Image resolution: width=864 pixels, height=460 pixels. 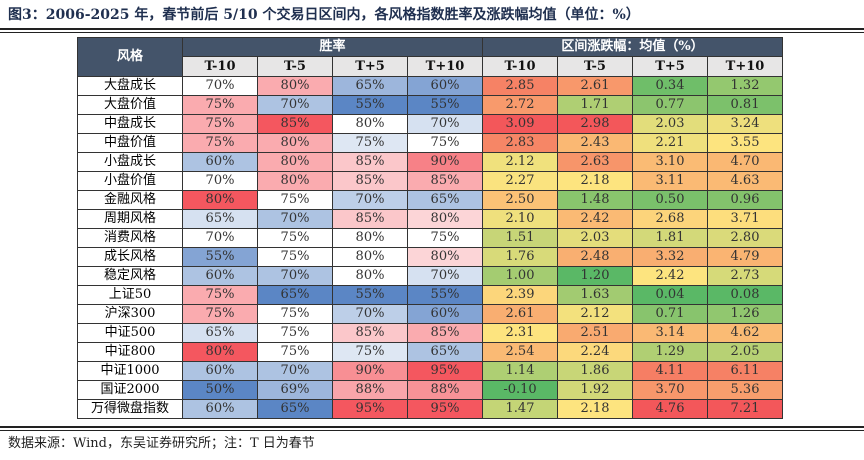 I want to click on return-mean-cell: 4.63, so click(x=745, y=181).